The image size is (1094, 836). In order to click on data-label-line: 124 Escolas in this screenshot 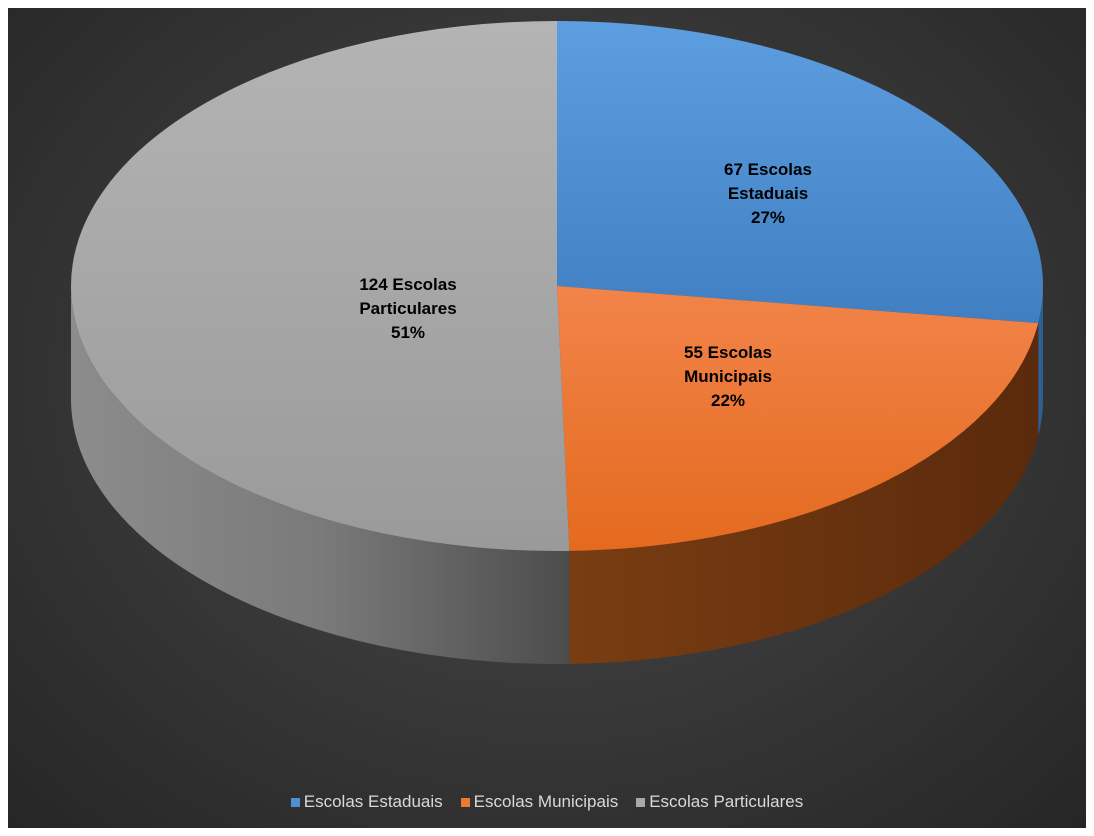, I will do `click(407, 284)`.